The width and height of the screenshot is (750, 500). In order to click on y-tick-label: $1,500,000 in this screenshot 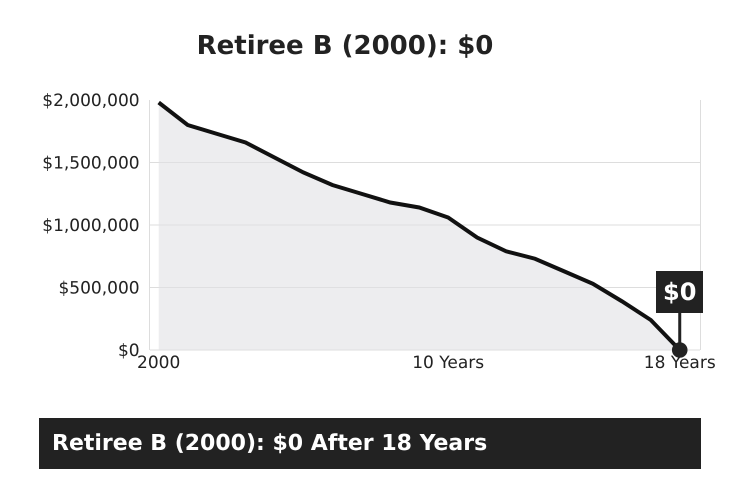, I will do `click(91, 163)`.